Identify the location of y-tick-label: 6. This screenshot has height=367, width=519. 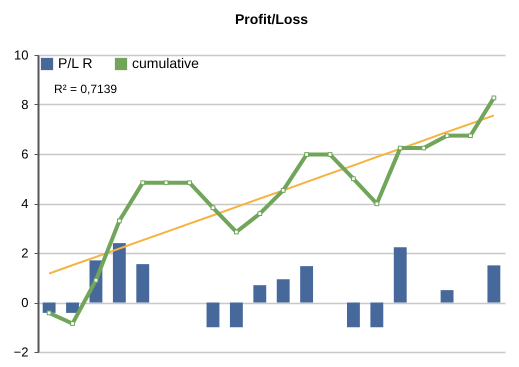
(24, 154).